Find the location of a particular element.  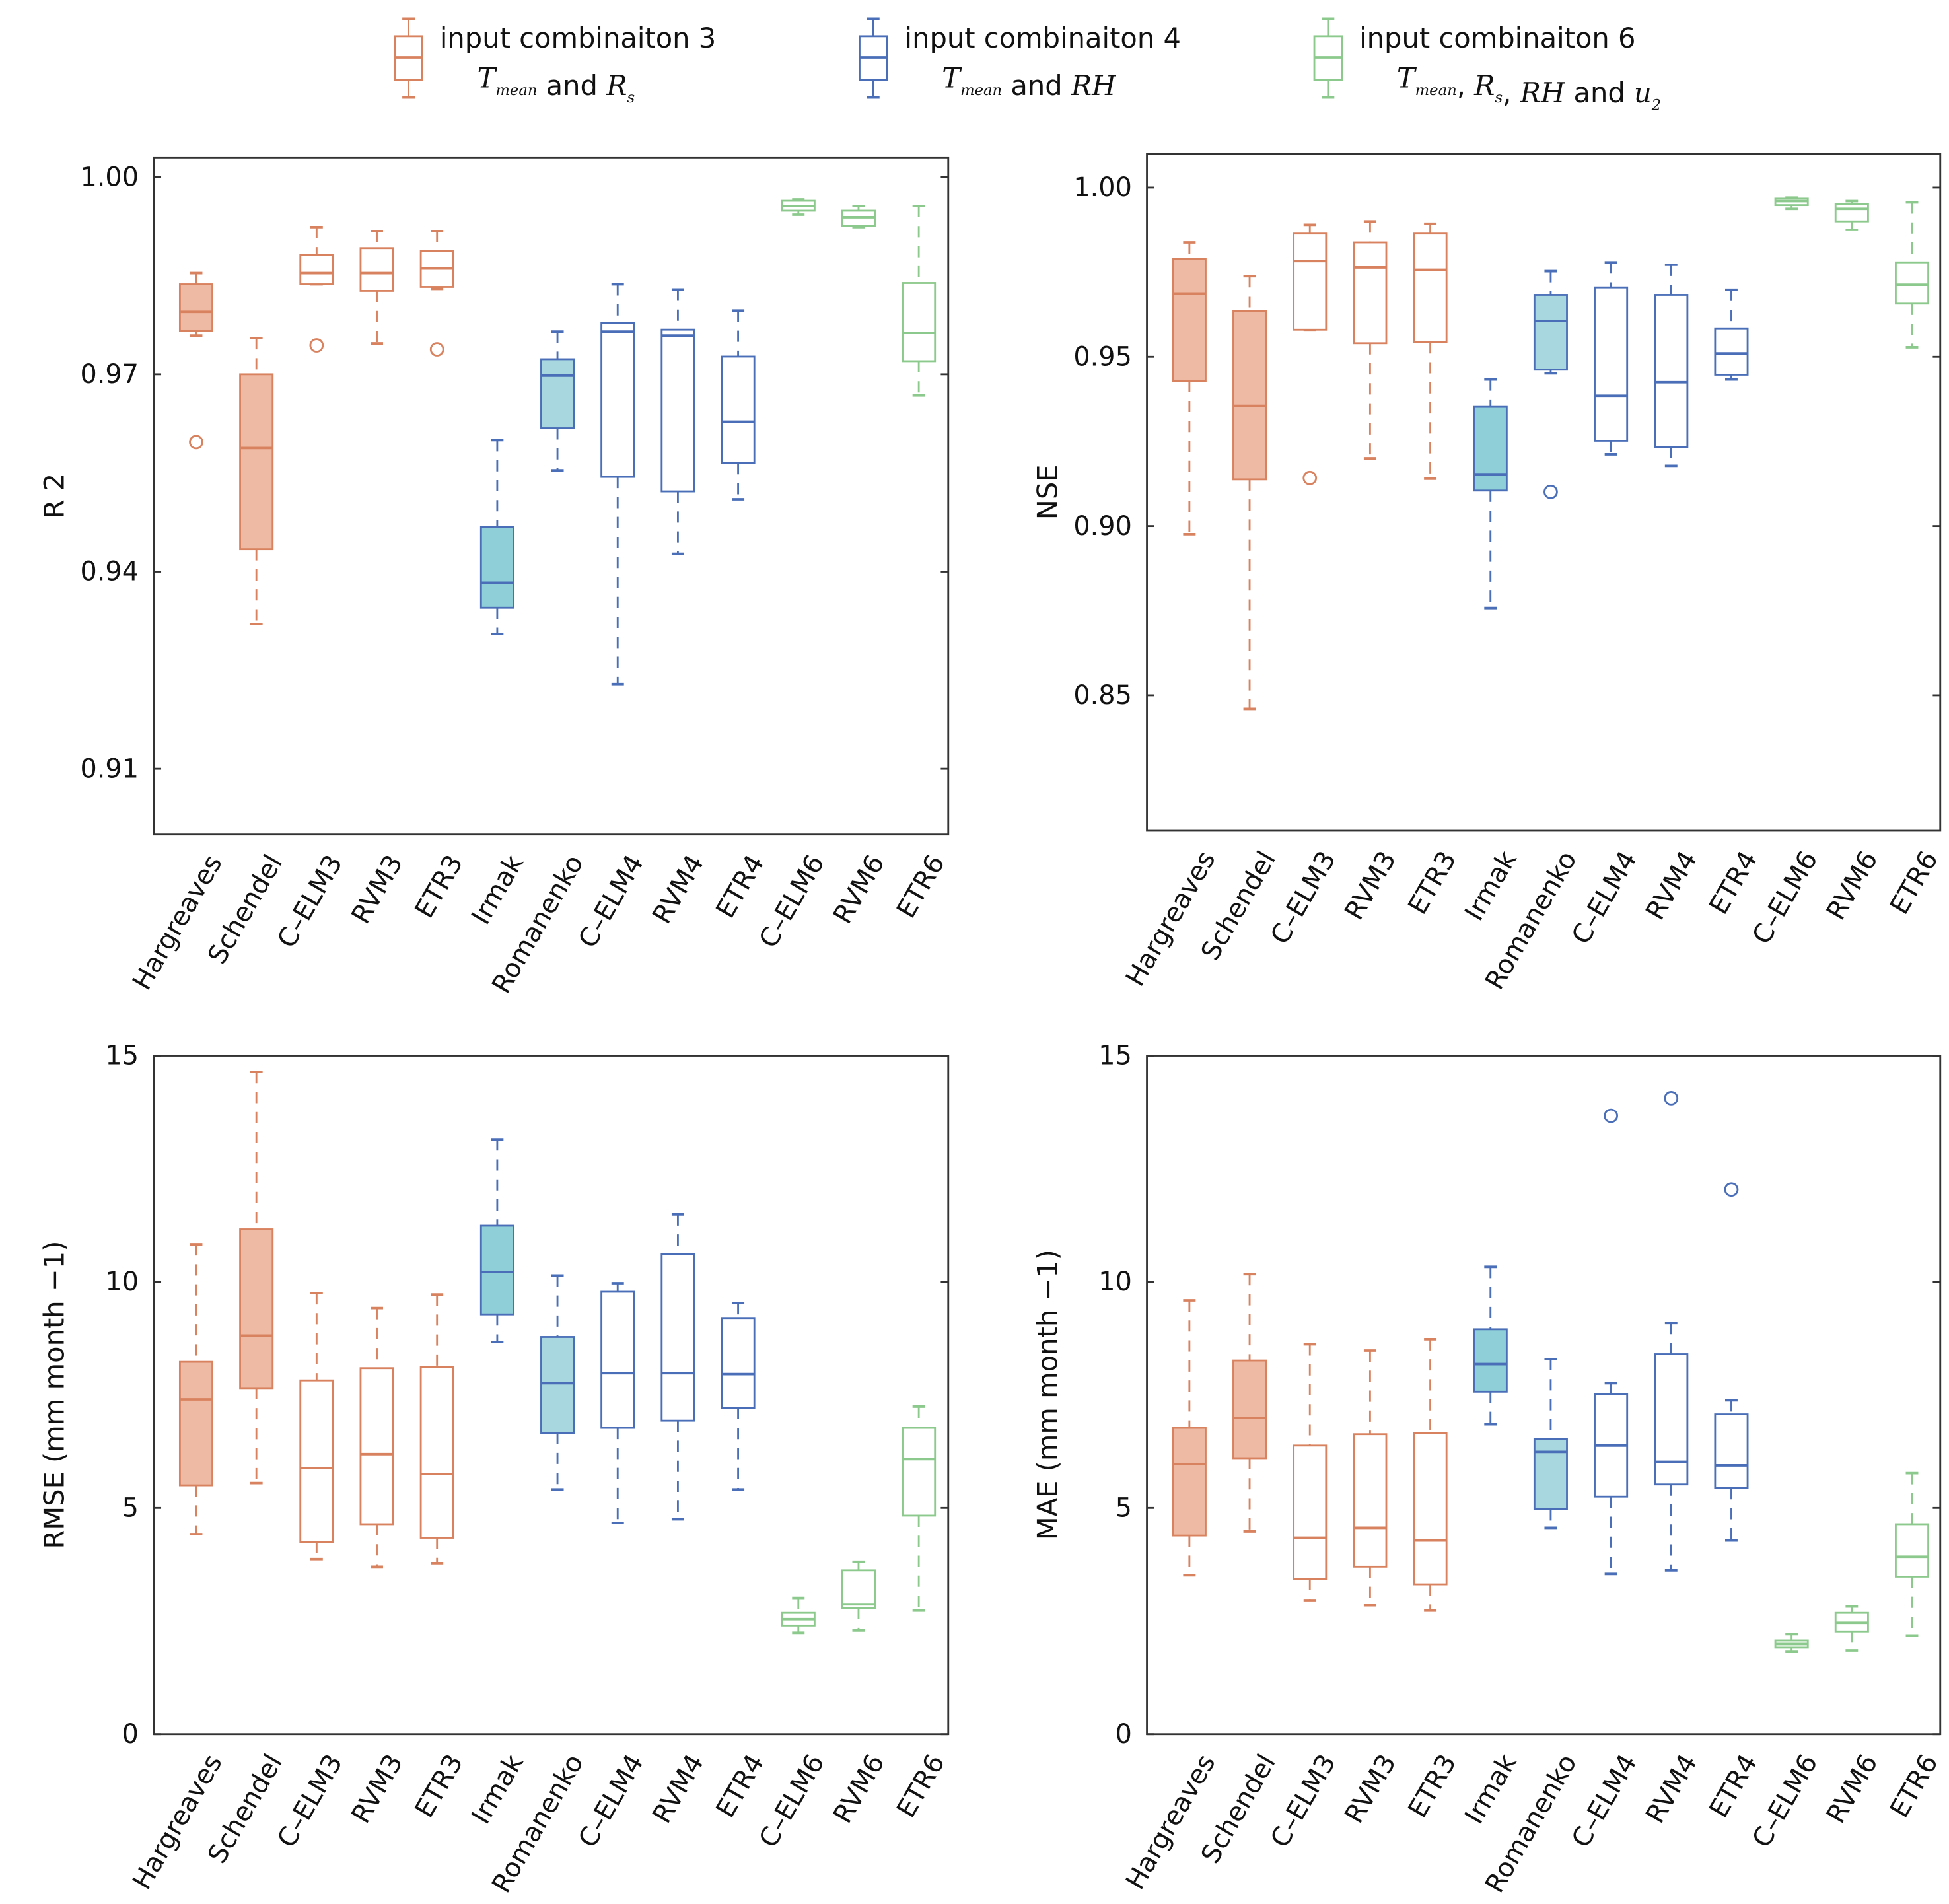

y-tick-label: 0.85 is located at coordinates (1102, 695).